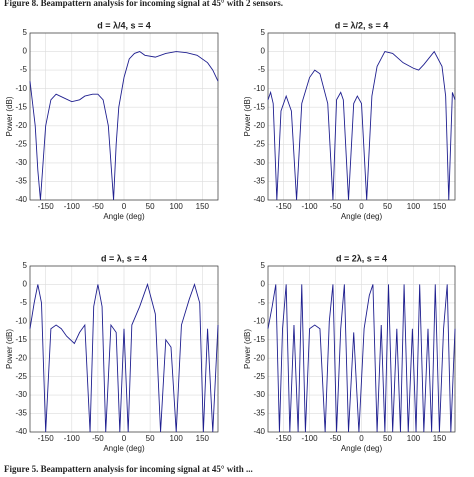 This screenshot has height=477, width=474. Describe the element at coordinates (361, 258) in the screenshot. I see `chart-title: d = 2λ, s = 4` at that location.